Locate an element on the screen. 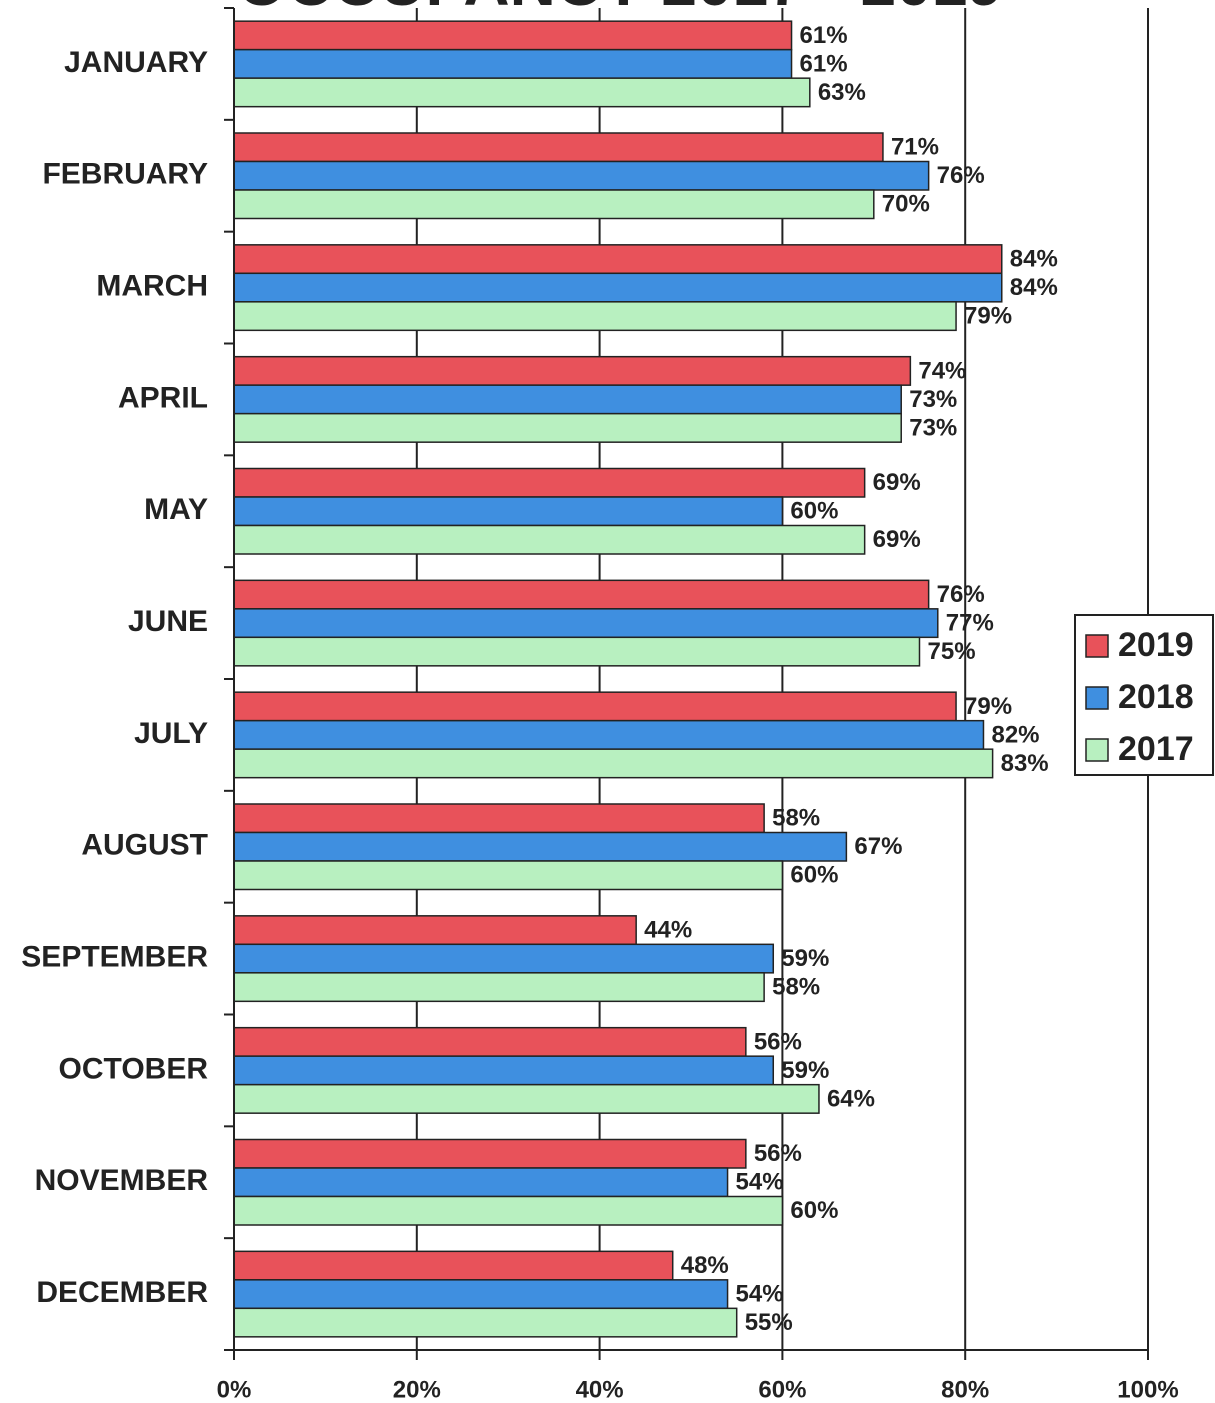  data-label: 55% is located at coordinates (769, 1322).